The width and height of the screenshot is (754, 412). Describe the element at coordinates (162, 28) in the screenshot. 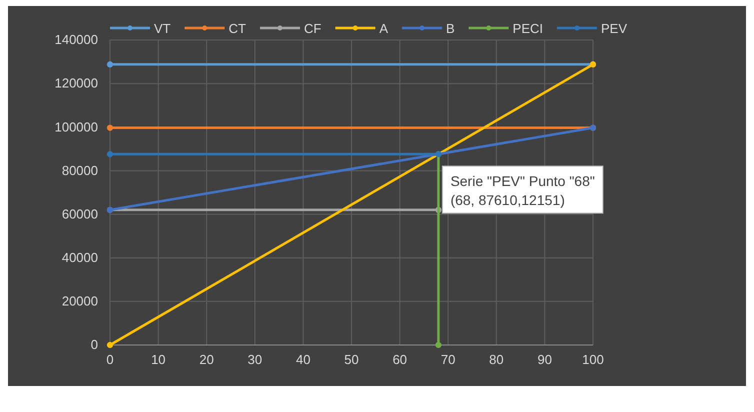

I see `legend-label: VT` at that location.